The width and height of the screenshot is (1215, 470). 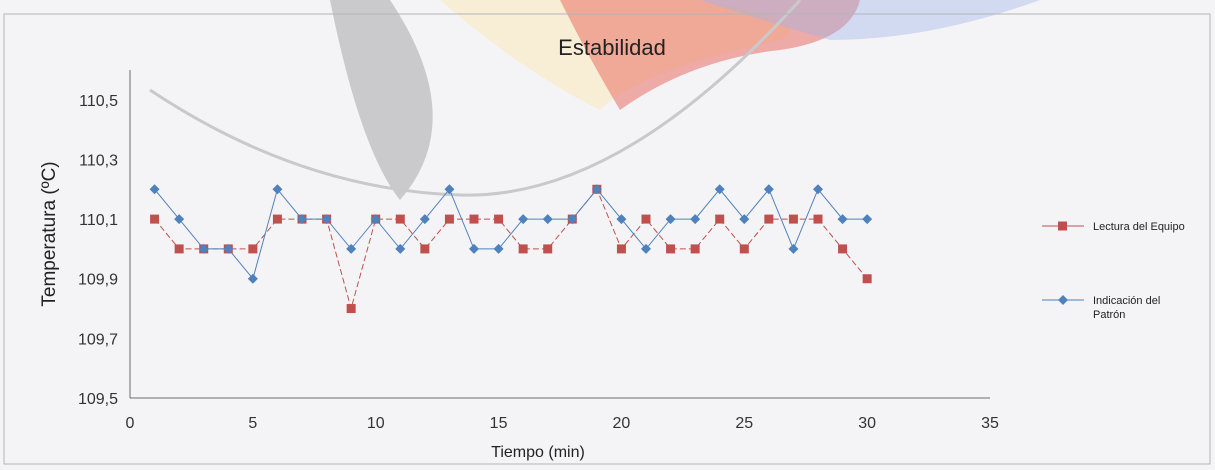 I want to click on y-tick-label: 110,1, so click(x=98, y=220).